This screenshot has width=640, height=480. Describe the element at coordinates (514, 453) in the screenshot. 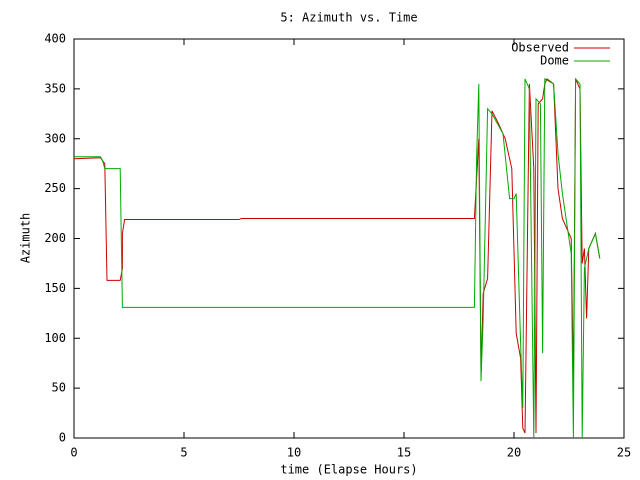

I see `x-tick-label: 20` at that location.